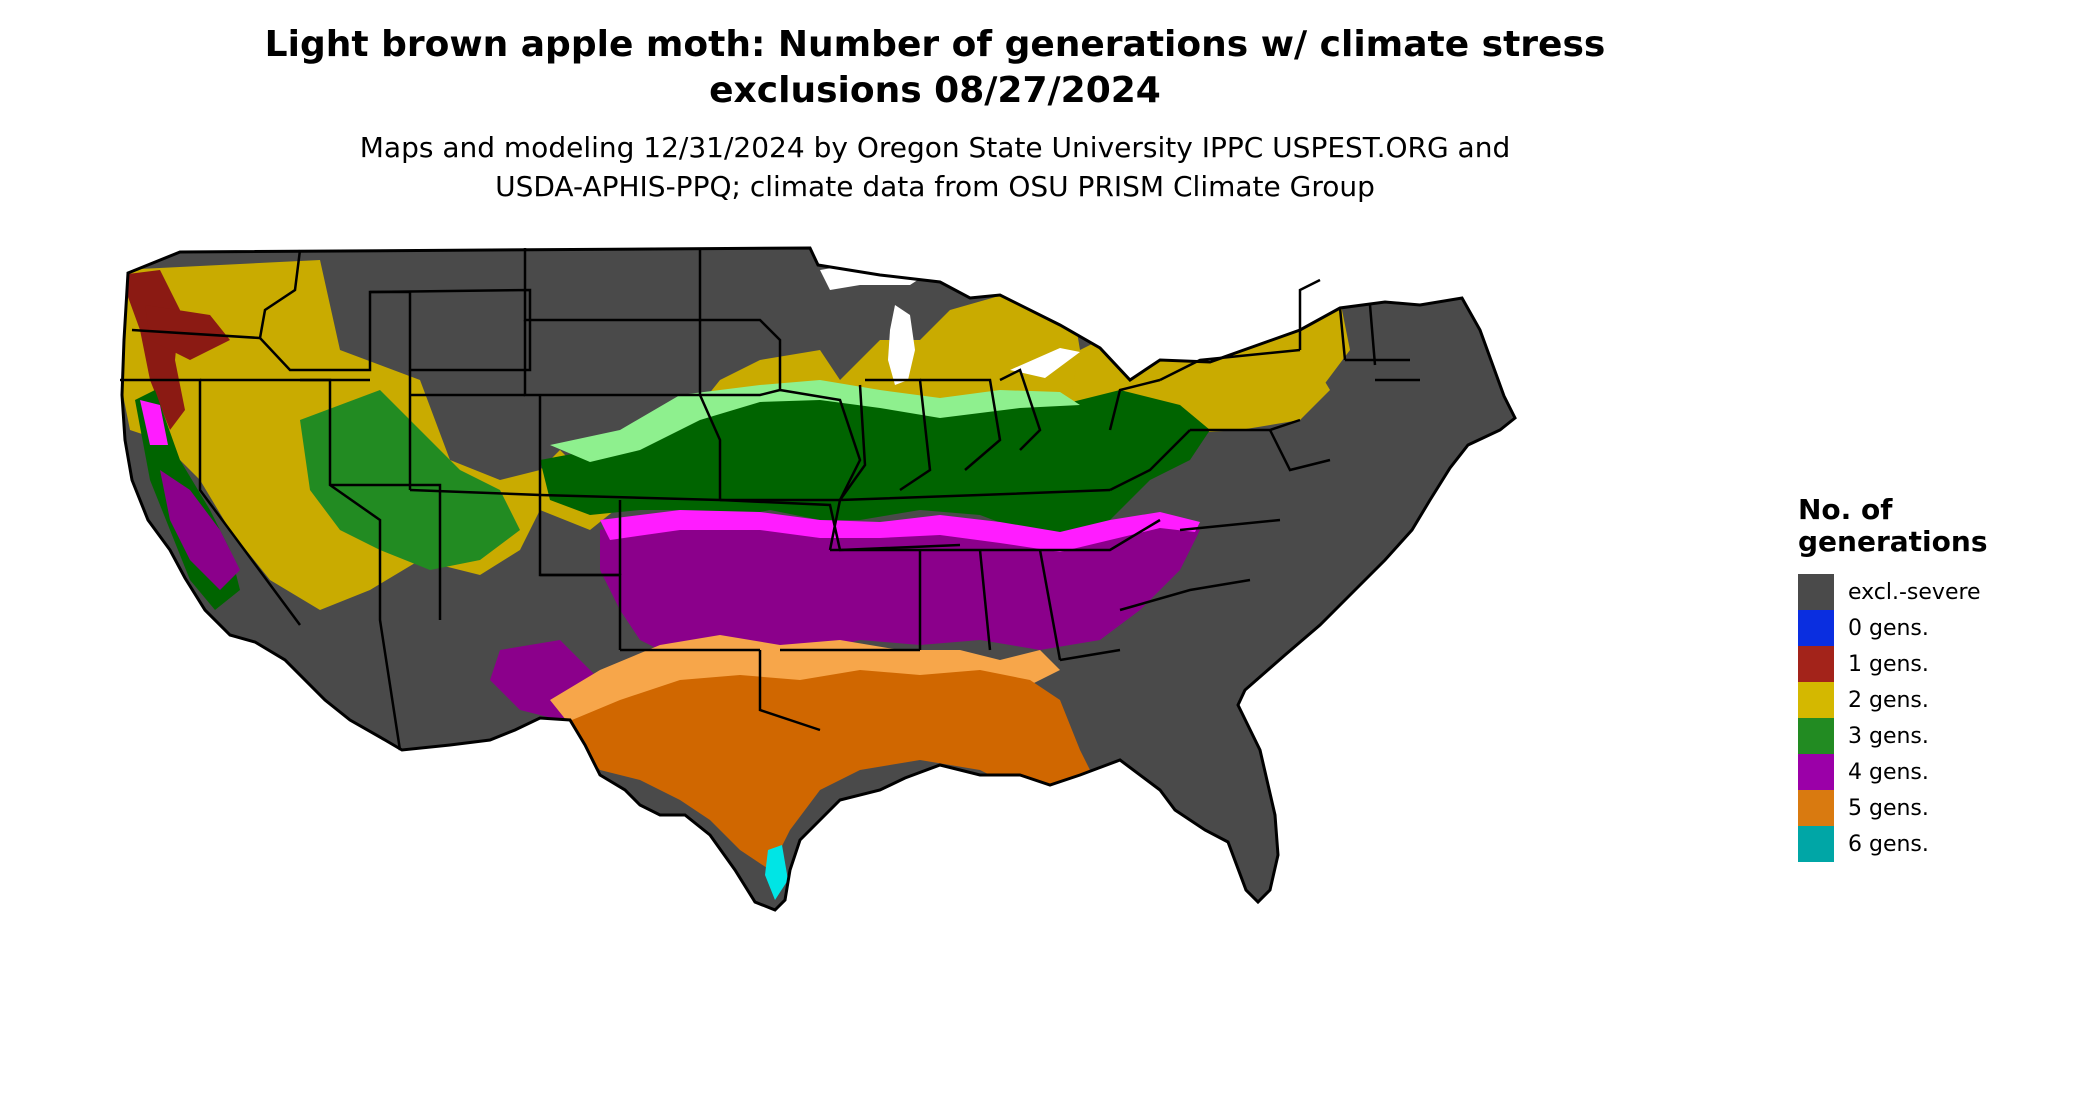  Describe the element at coordinates (900, 531) in the screenshot. I see `zone-four-gen-light-fringe` at that location.